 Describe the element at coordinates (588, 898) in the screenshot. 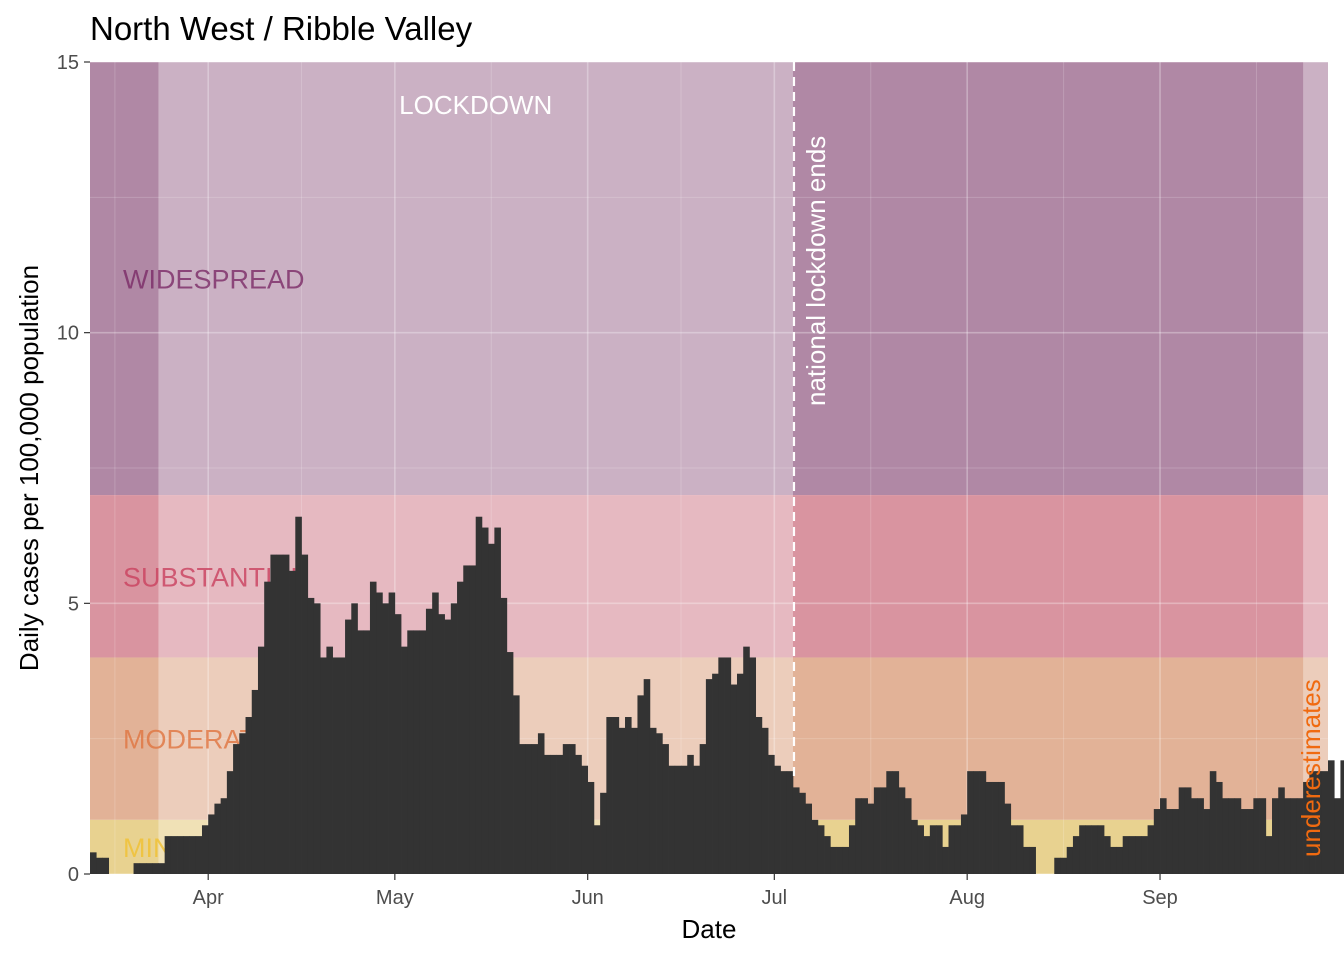

I see `x-tick-label: Jun` at that location.